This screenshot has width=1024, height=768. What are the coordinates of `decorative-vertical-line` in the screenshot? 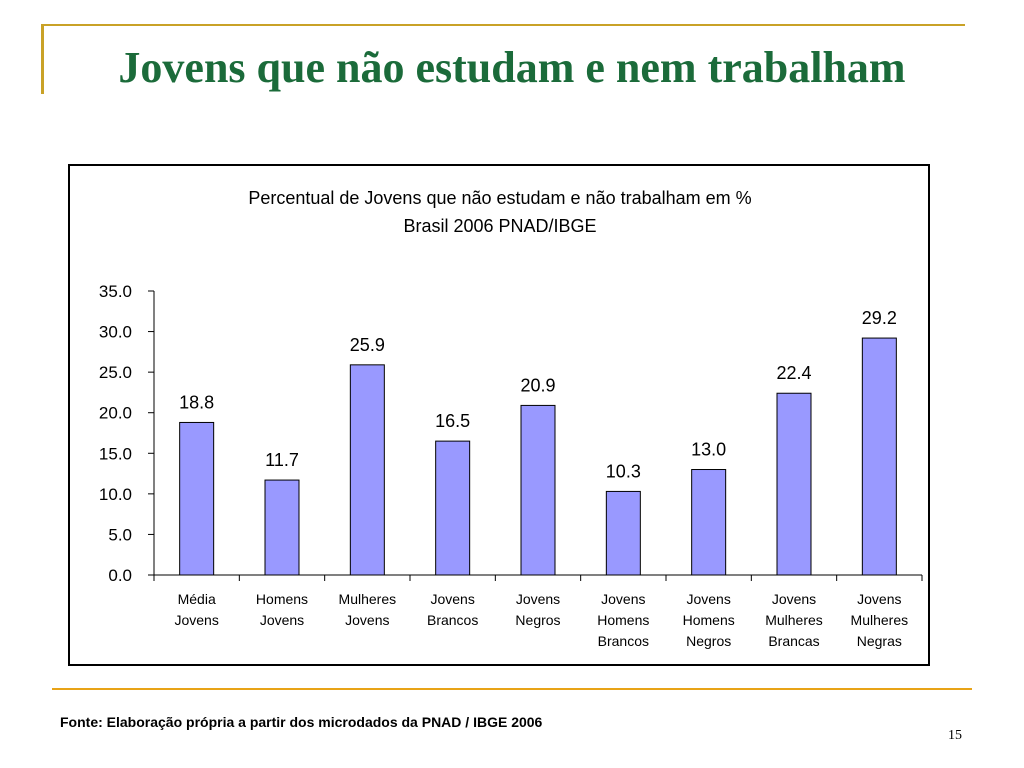 It's located at (42, 59).